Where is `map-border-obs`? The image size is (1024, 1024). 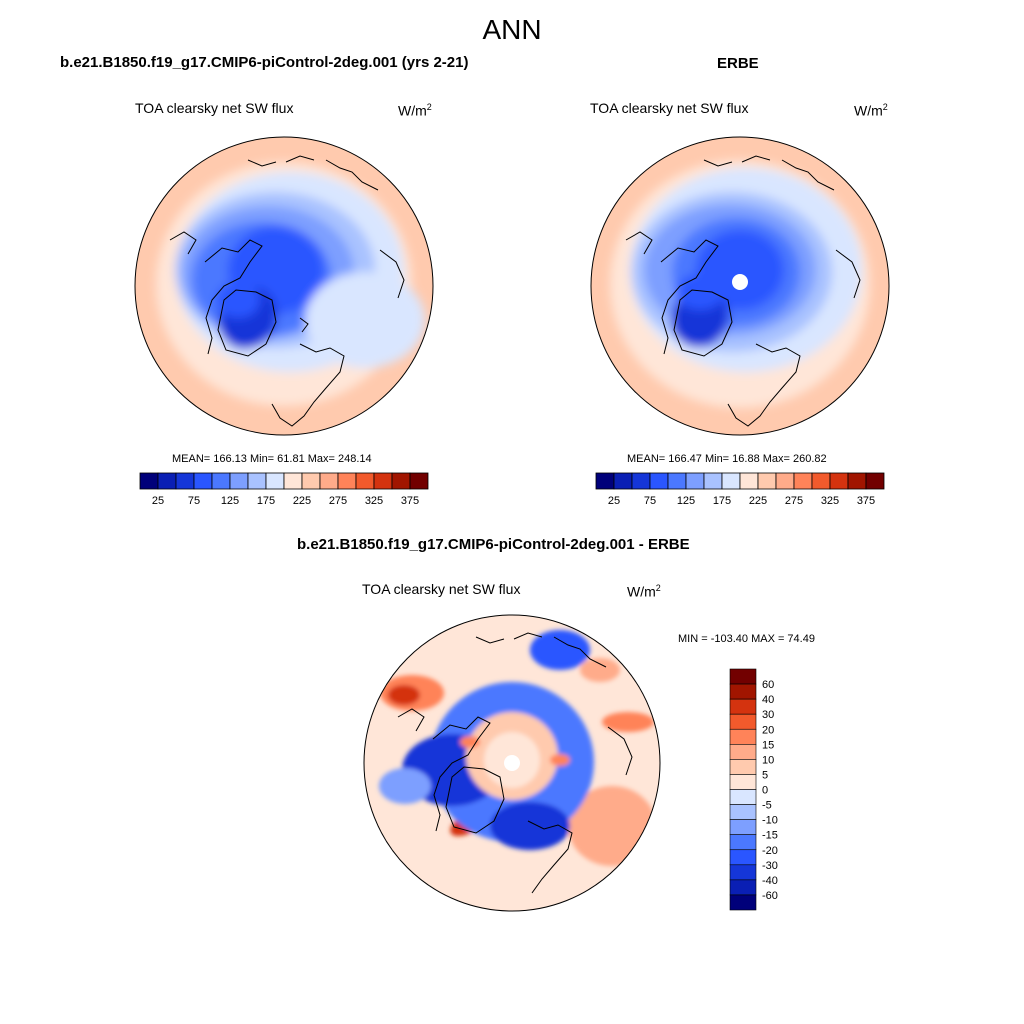 map-border-obs is located at coordinates (740, 286).